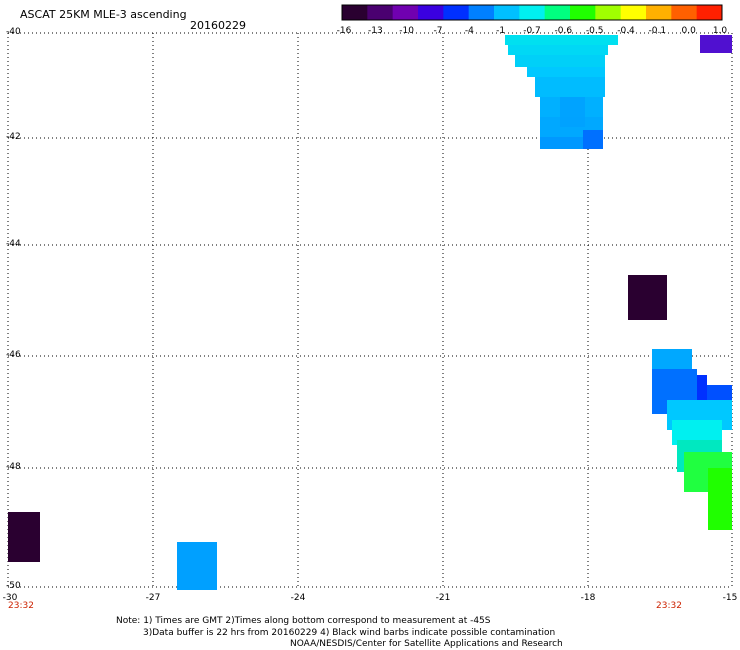  I want to click on lon-label: -15, so click(730, 598).